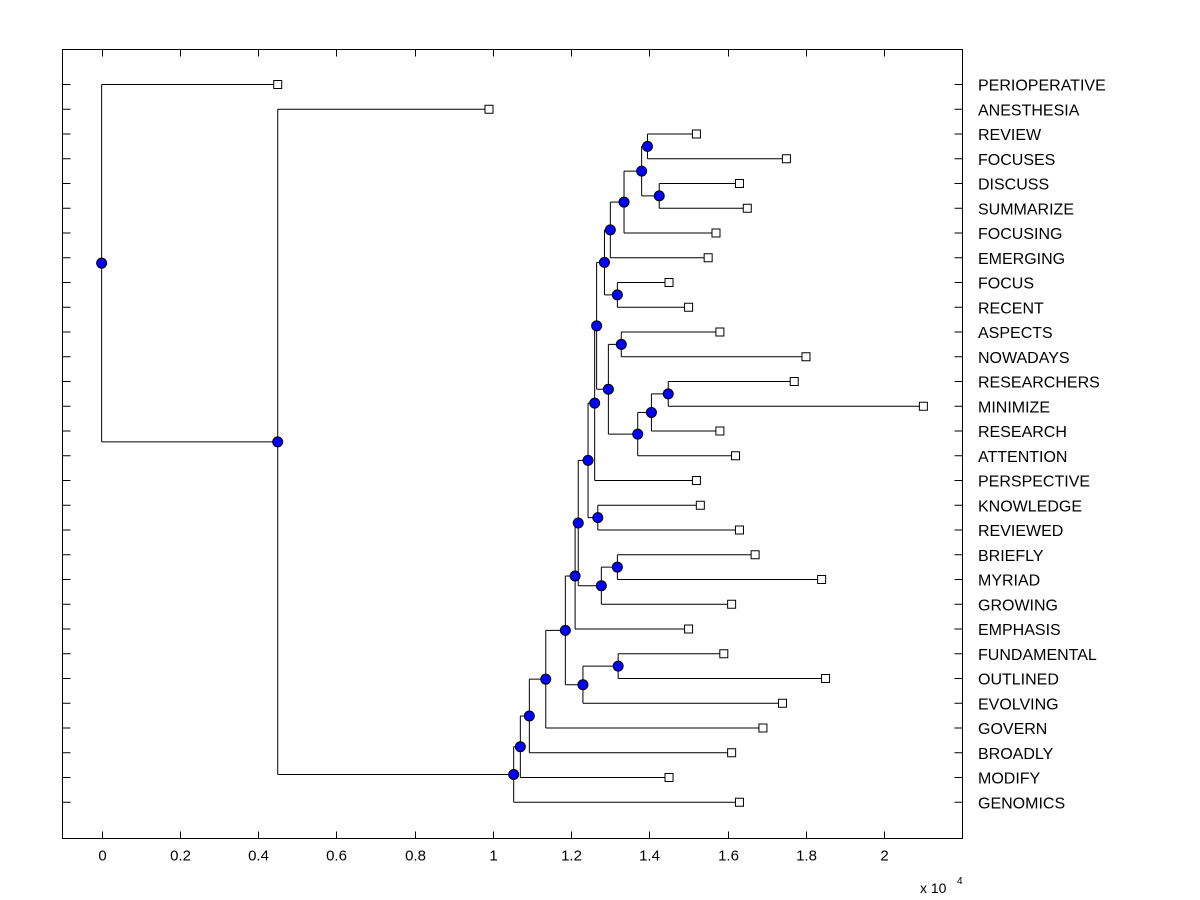 This screenshot has width=1200, height=900. I want to click on leaf-label: EMERGING, so click(1021, 259).